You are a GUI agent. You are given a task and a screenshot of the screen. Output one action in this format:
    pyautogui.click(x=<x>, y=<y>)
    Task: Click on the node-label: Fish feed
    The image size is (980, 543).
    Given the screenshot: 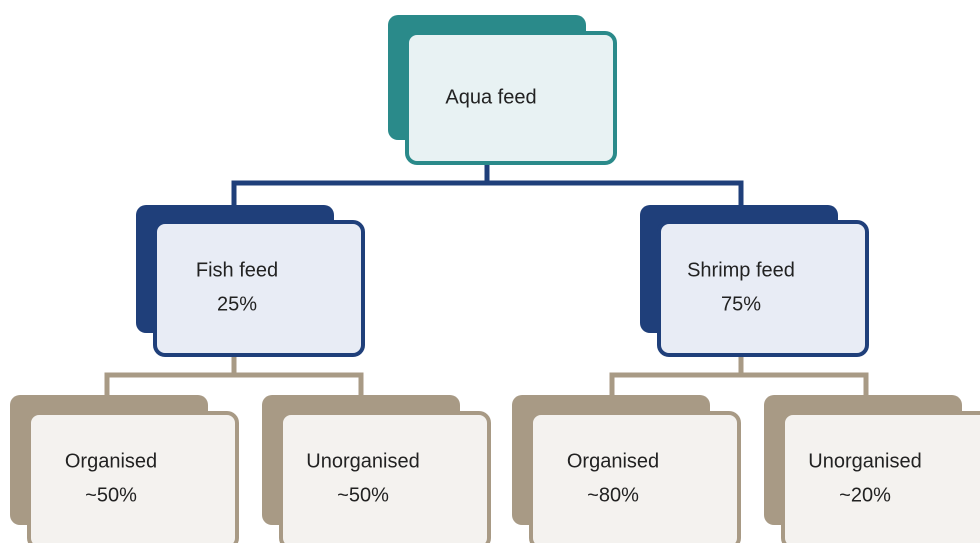 What is the action you would take?
    pyautogui.click(x=237, y=270)
    